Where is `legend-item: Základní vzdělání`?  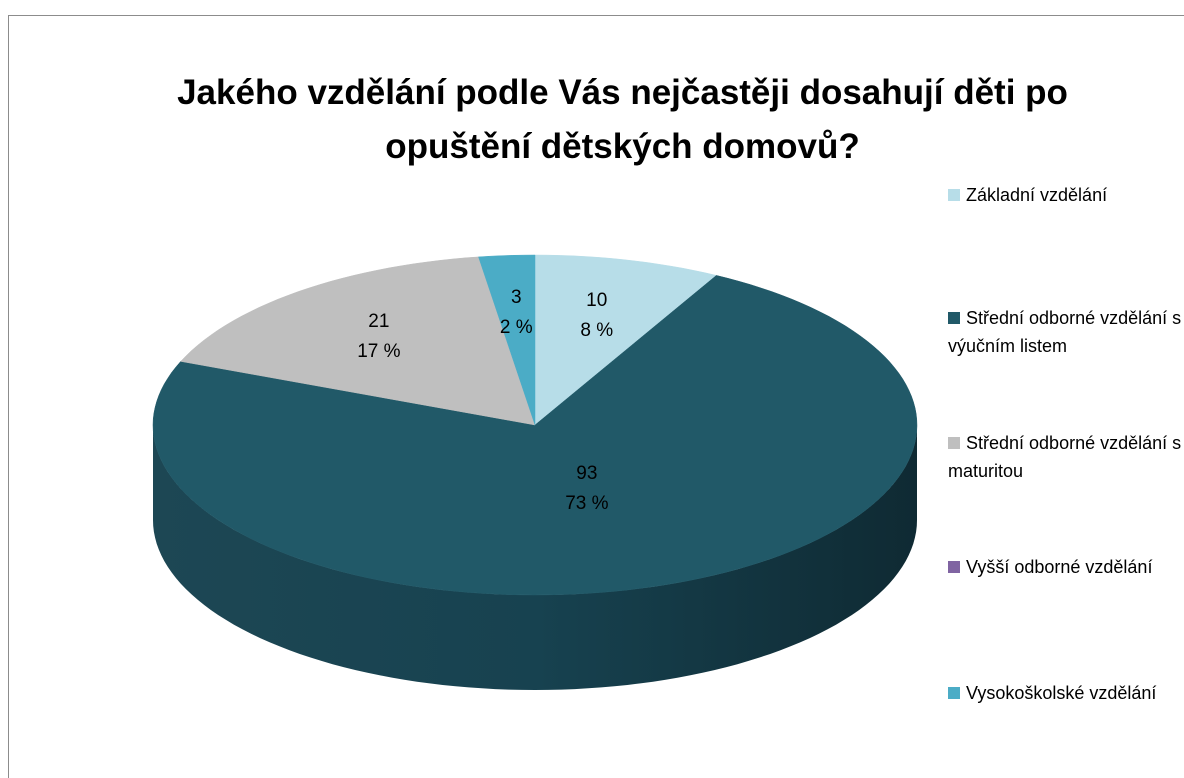
legend-item: Základní vzdělání is located at coordinates (1066, 195).